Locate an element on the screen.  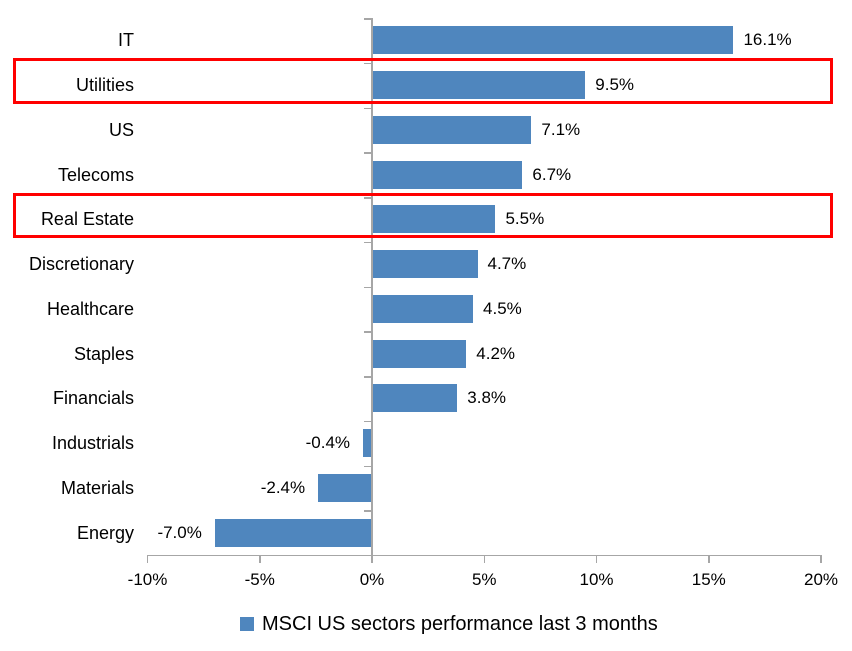
value-label: 3.8% is located at coordinates (487, 398).